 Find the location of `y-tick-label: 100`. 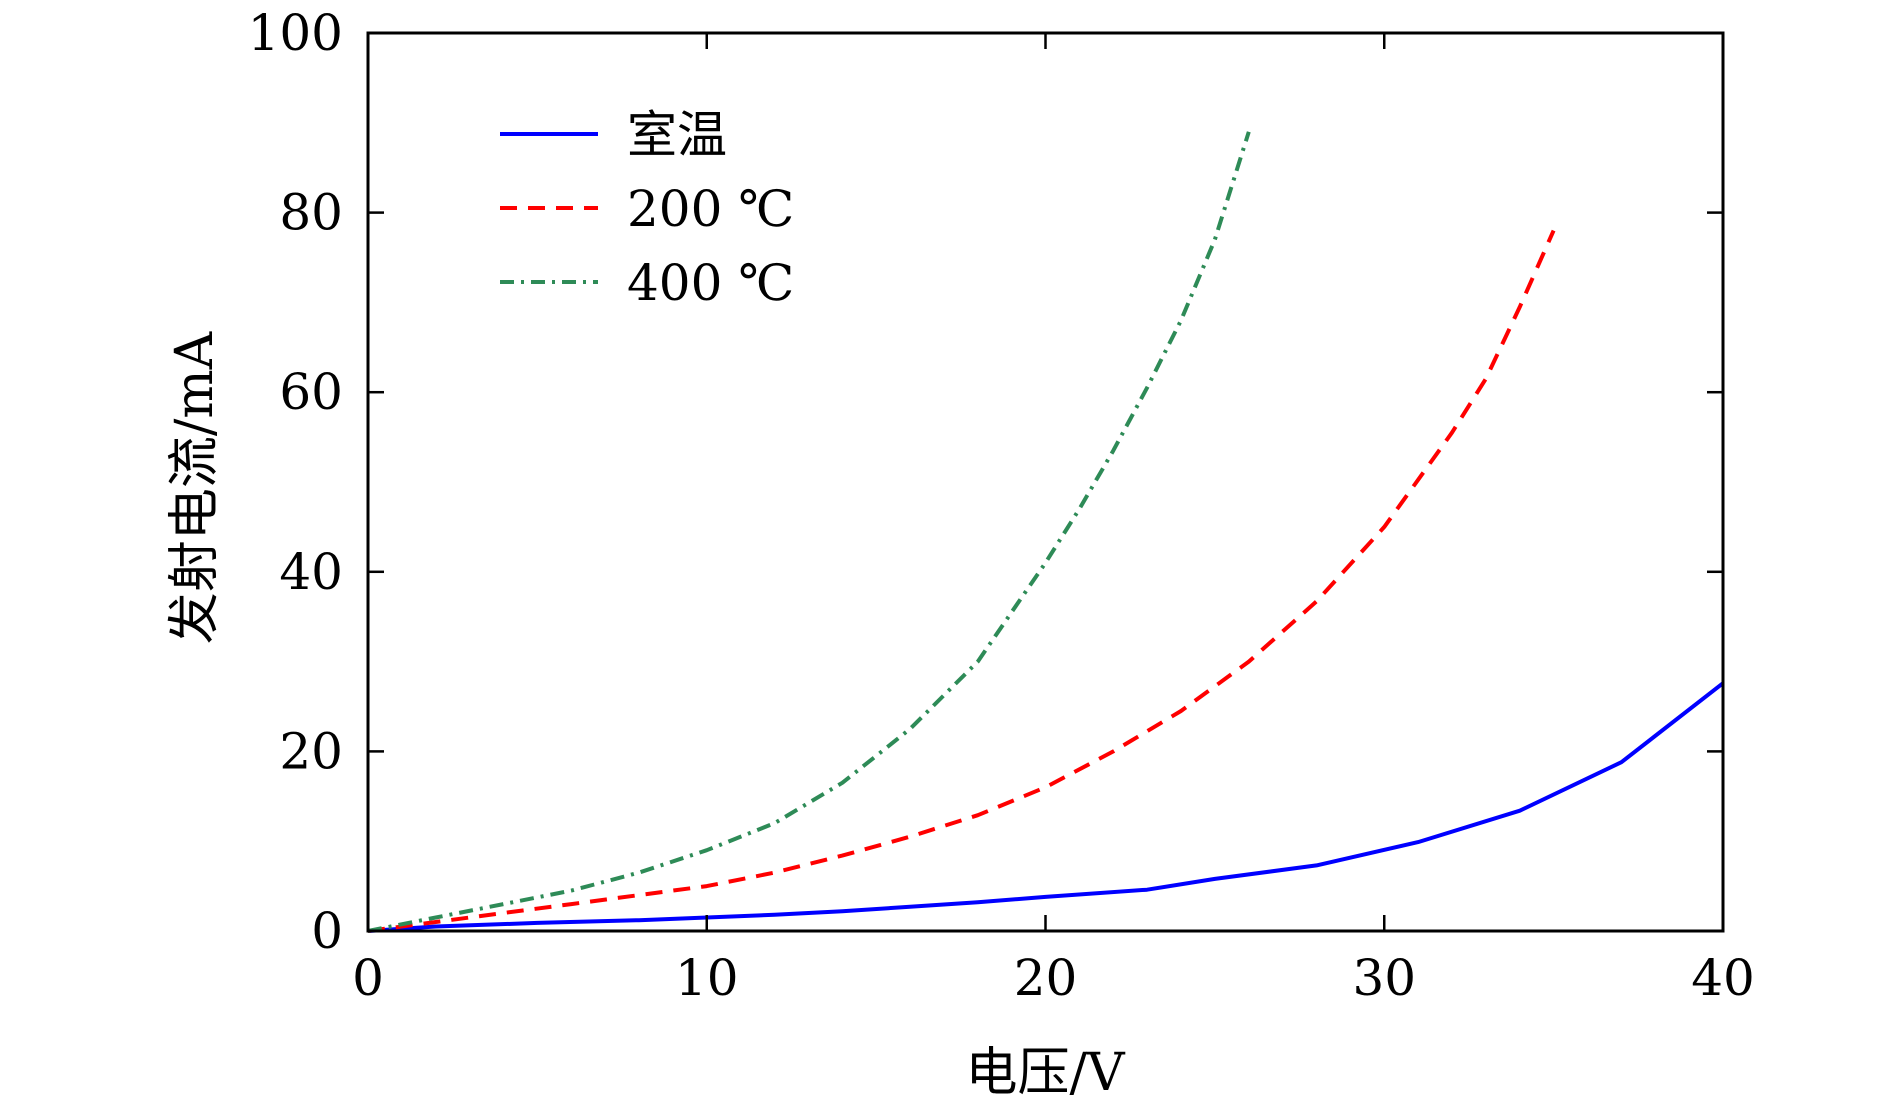

y-tick-label: 100 is located at coordinates (295, 33).